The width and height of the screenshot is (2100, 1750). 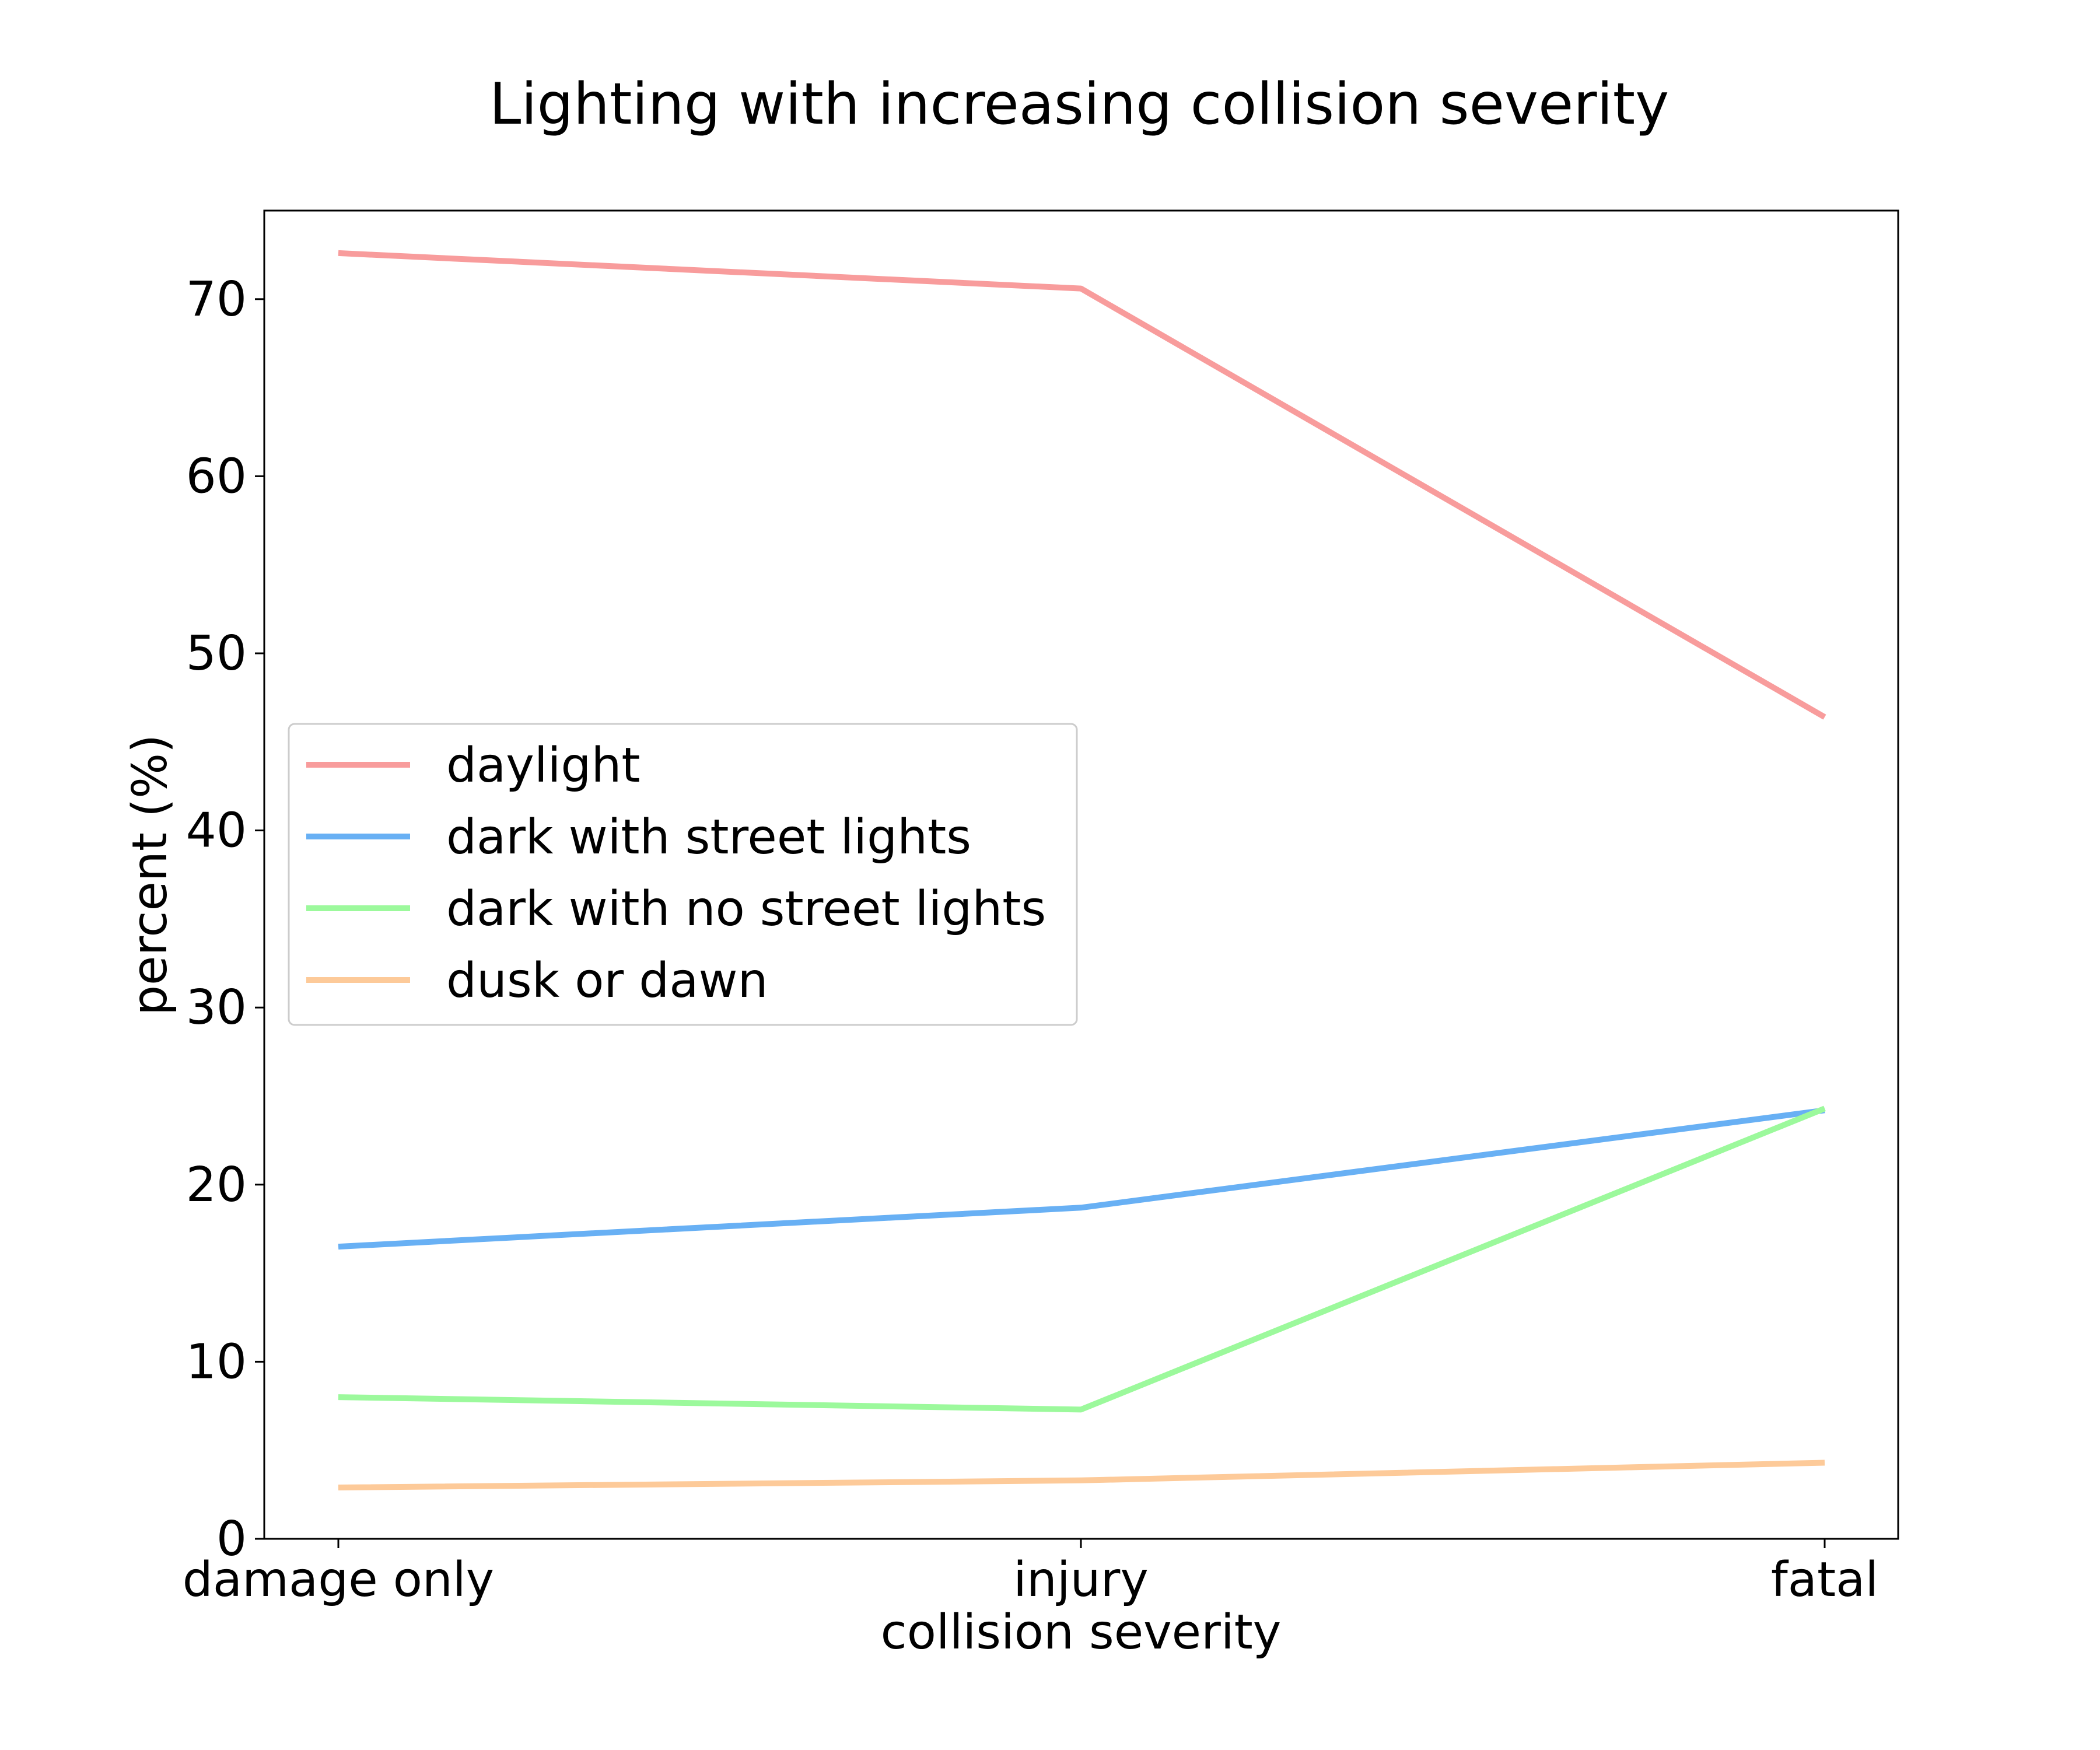 What do you see at coordinates (216, 831) in the screenshot?
I see `y-tick-label: 40` at bounding box center [216, 831].